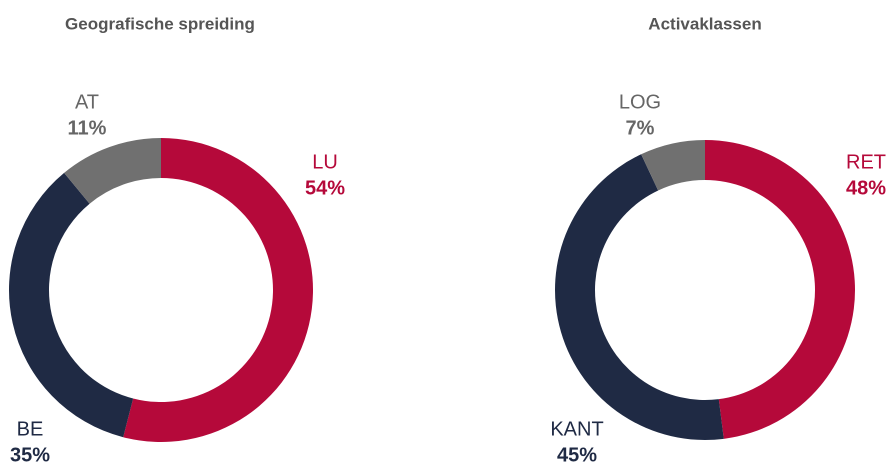  I want to click on segment-value-label: 45%, so click(577, 455).